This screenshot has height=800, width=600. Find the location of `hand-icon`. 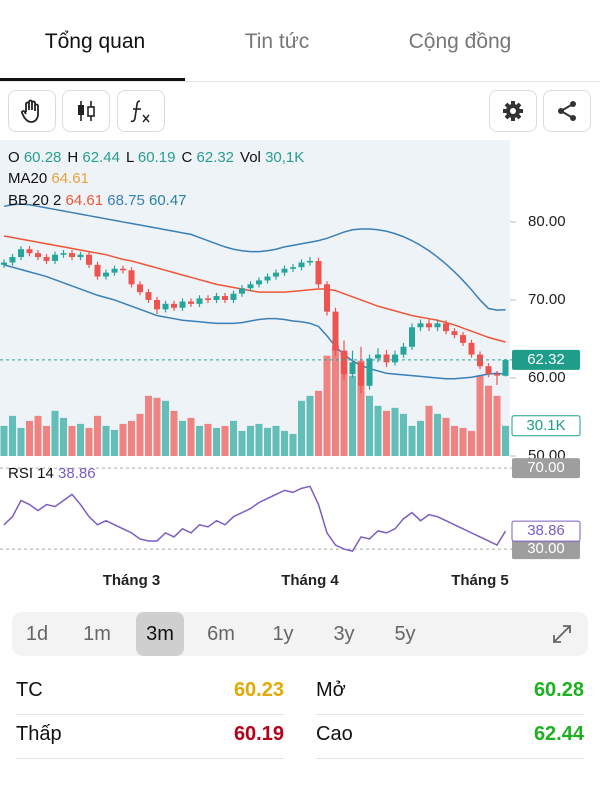

hand-icon is located at coordinates (30, 111).